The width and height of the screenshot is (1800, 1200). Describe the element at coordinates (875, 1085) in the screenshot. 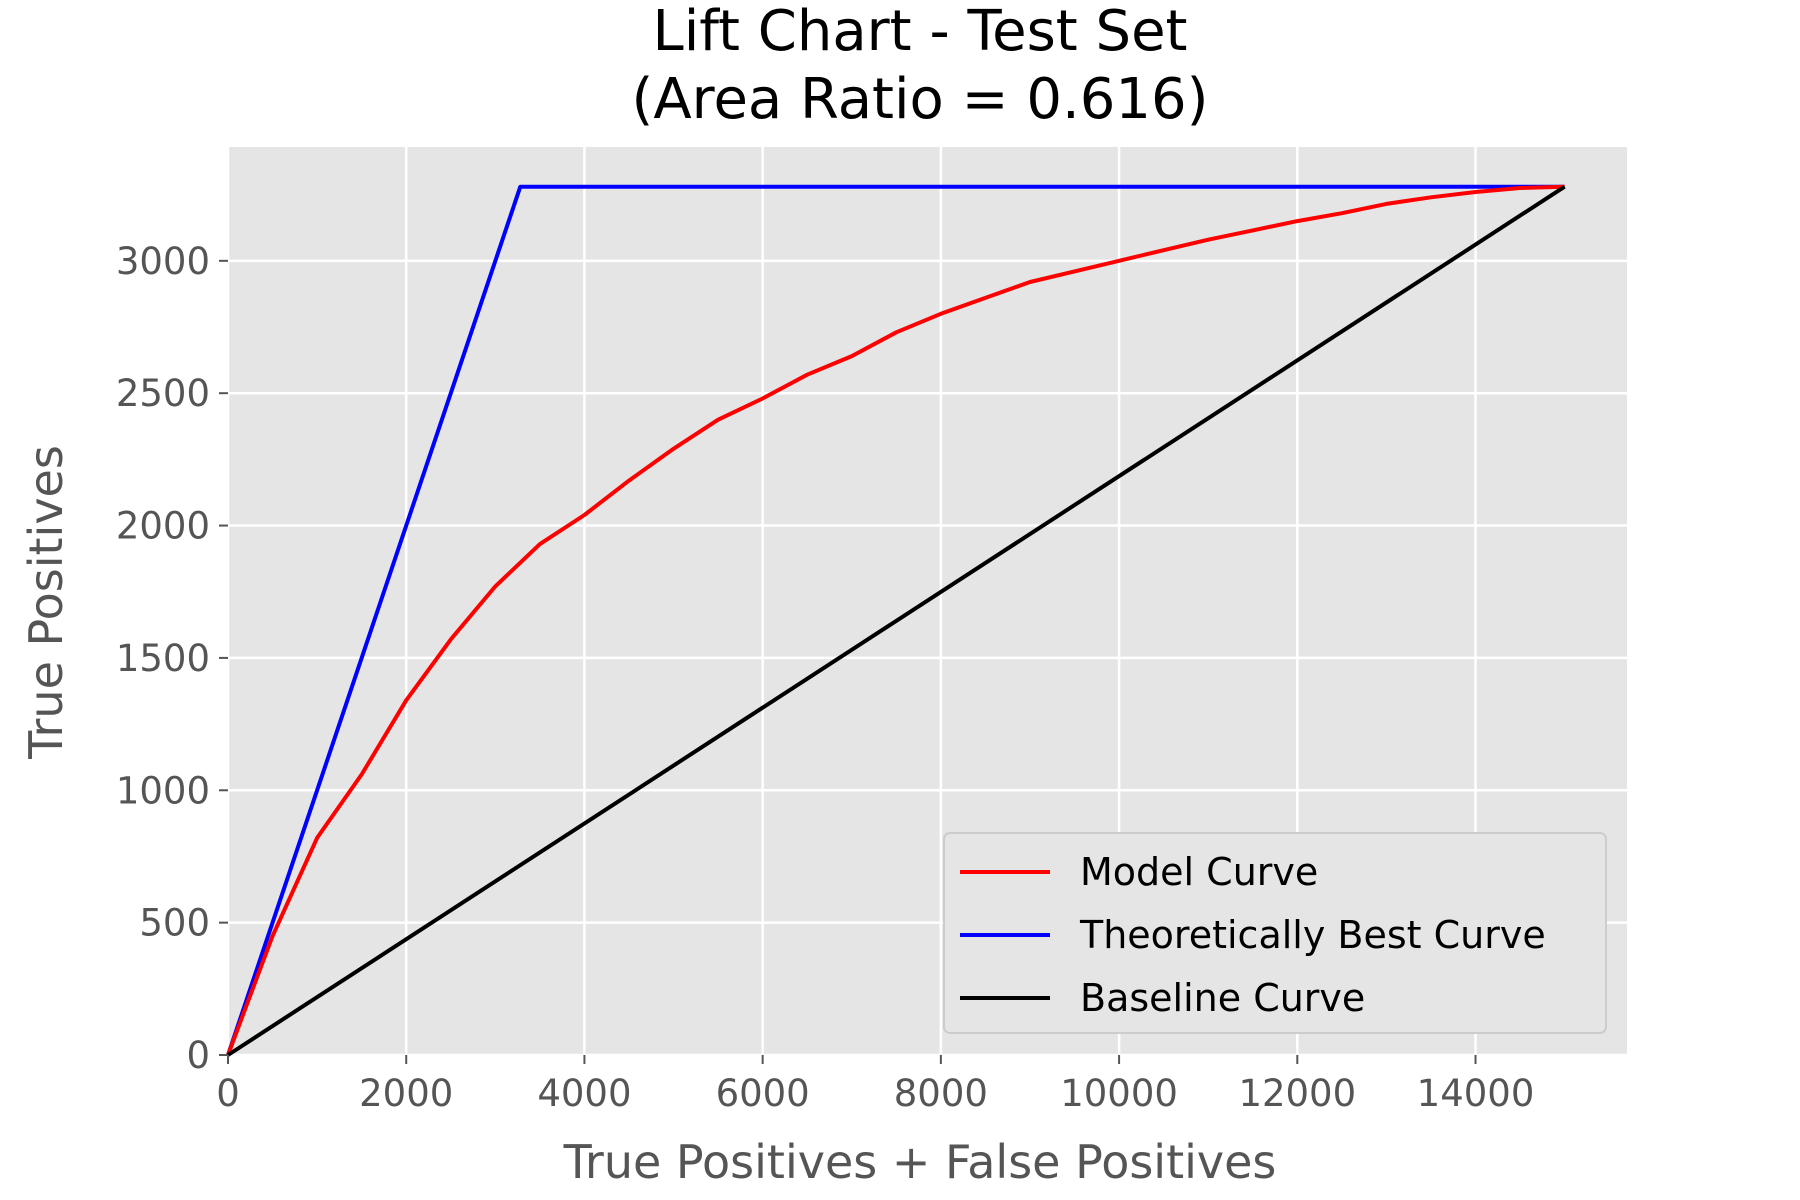

I see `x-axis-ticks: 0 2000 4000 6000 8000 10000 12000 14000` at that location.